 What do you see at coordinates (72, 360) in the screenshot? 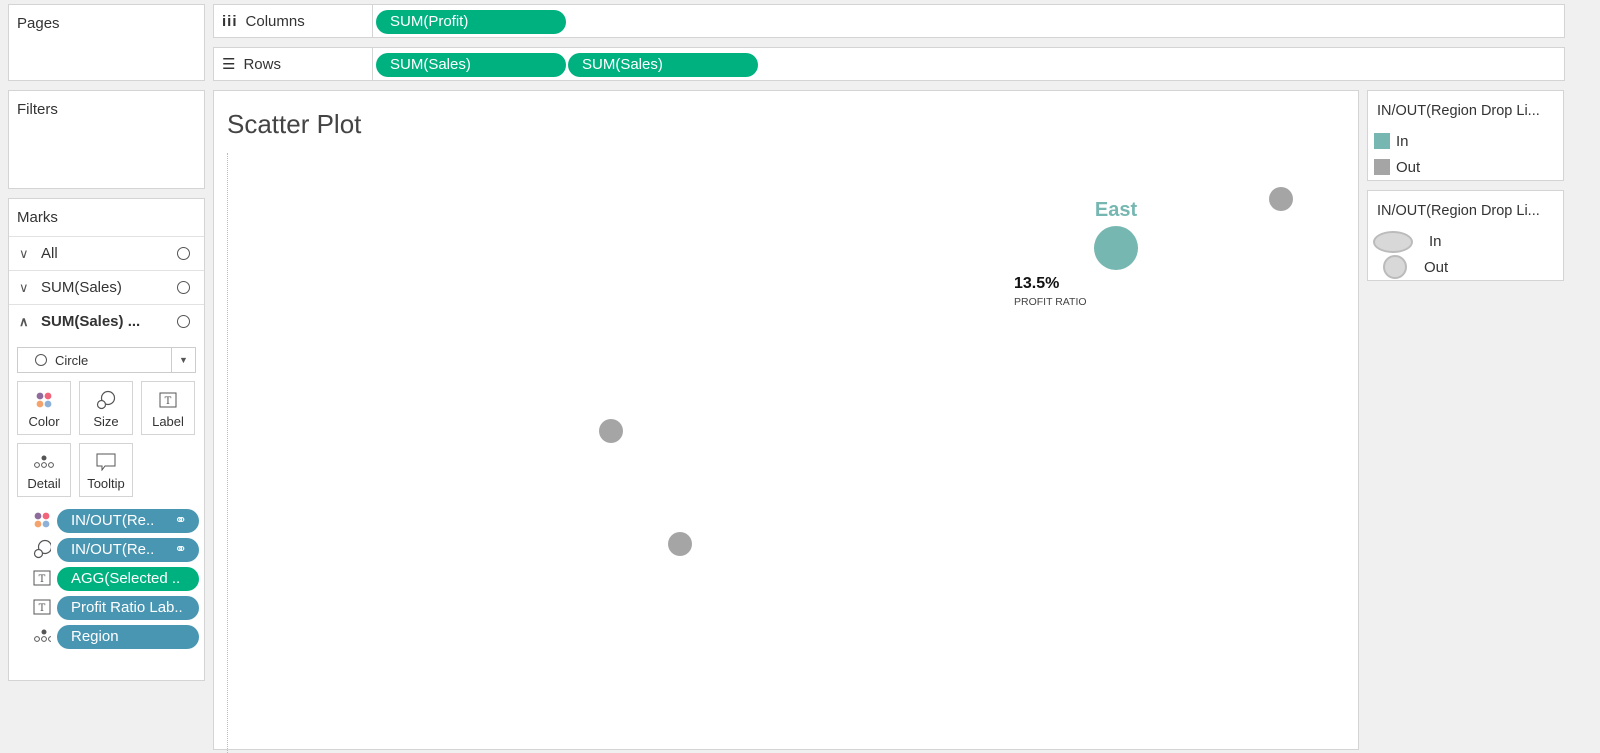
I see `mark-type-label: Circle` at bounding box center [72, 360].